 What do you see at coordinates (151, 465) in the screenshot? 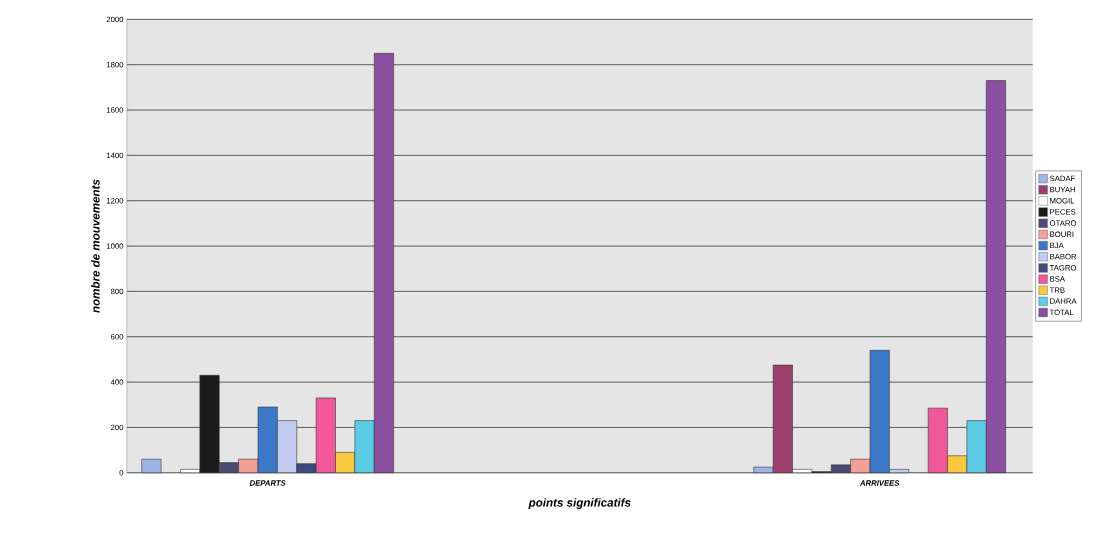
I see `bar` at bounding box center [151, 465].